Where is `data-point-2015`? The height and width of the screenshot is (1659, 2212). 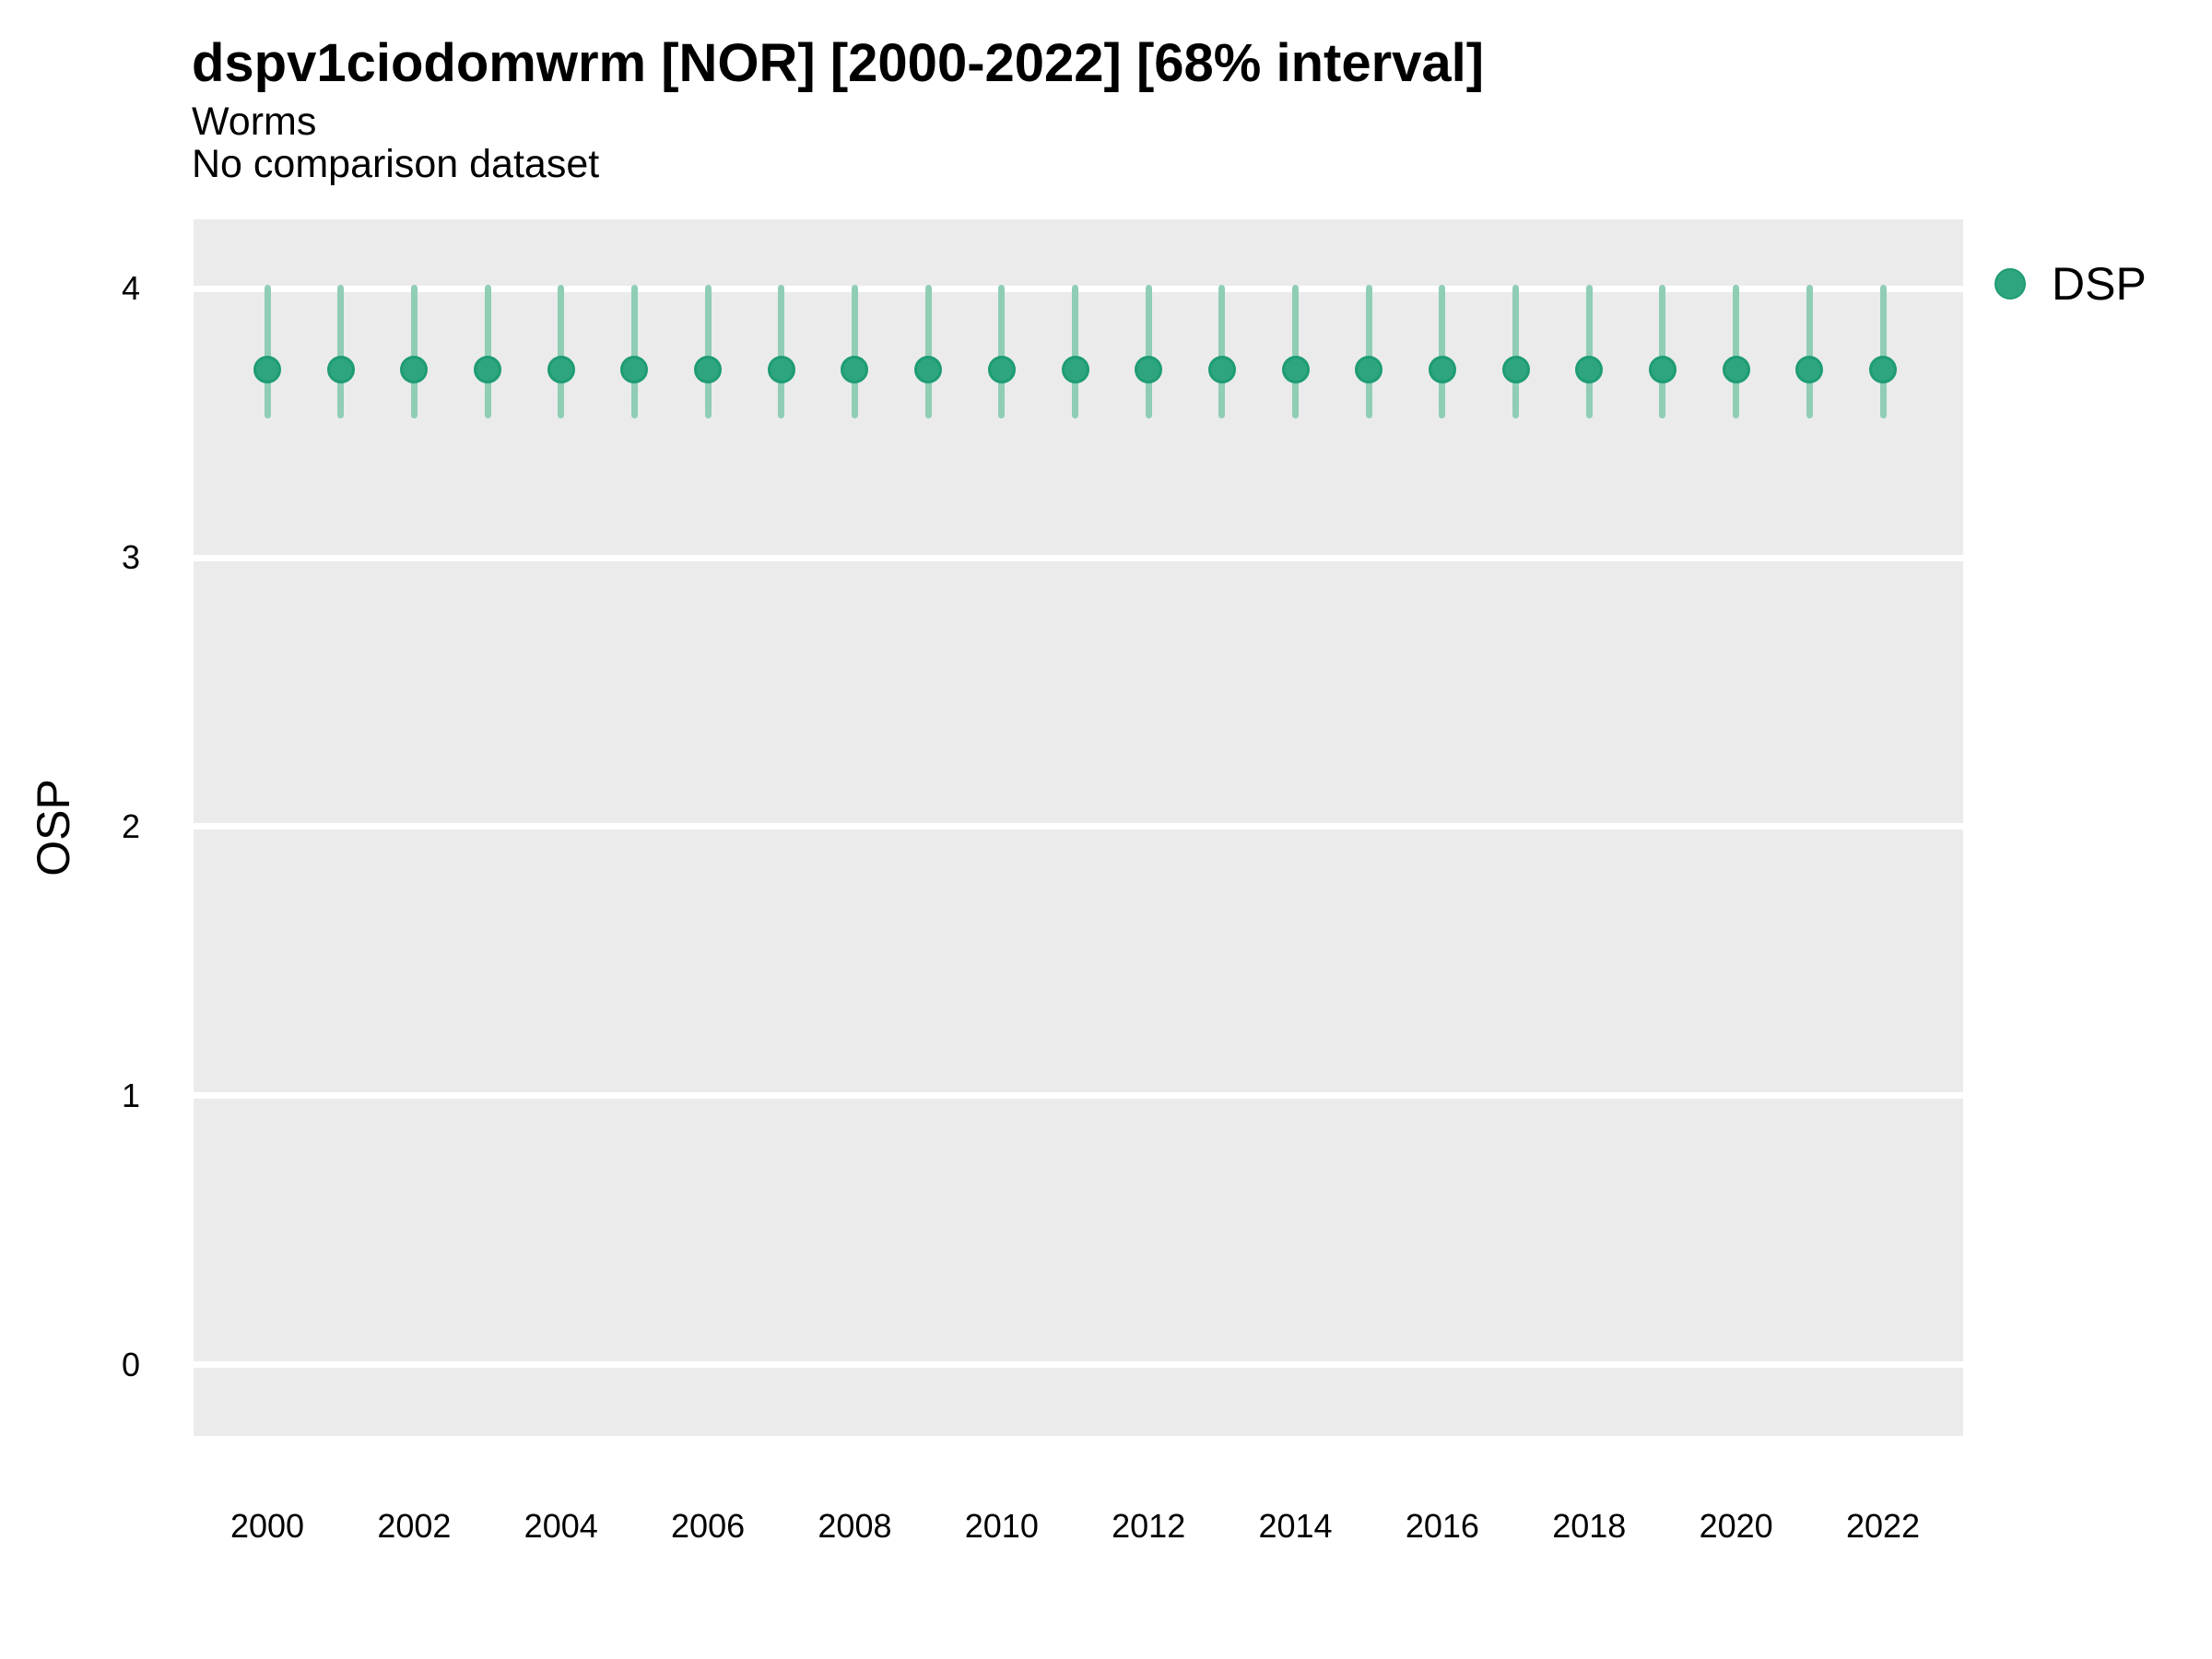
data-point-2015 is located at coordinates (1369, 369).